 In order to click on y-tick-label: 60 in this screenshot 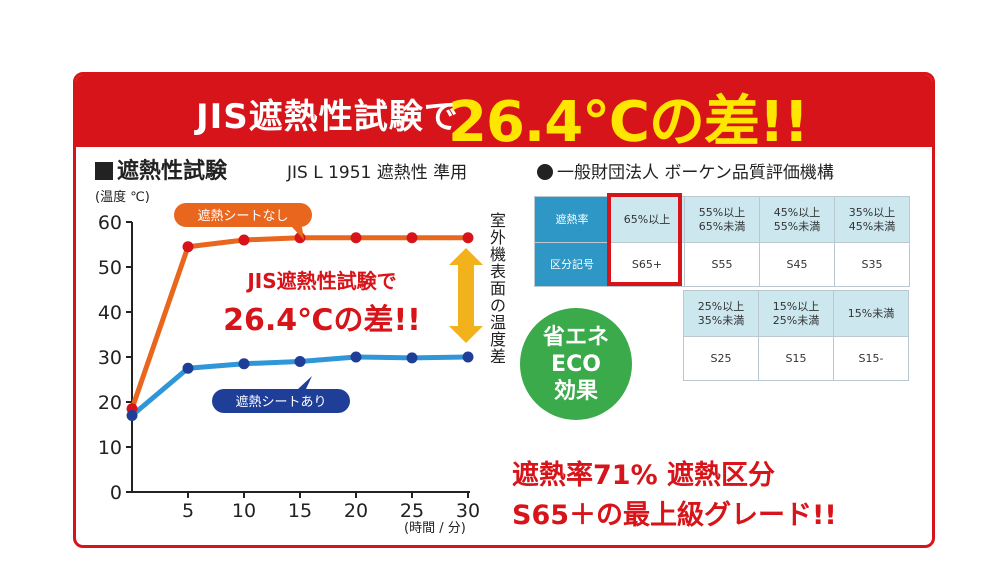, I will do `click(110, 223)`.